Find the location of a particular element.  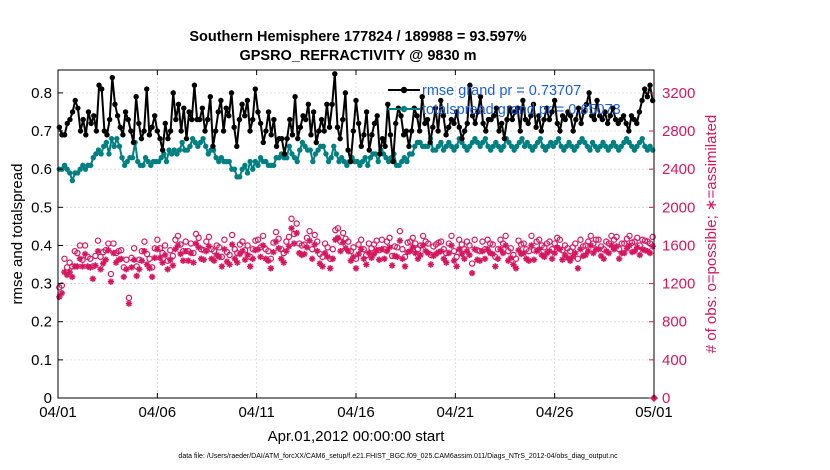

y-axis-right-label: # of obs: o=possible; ∗=assimilated is located at coordinates (711, 234).